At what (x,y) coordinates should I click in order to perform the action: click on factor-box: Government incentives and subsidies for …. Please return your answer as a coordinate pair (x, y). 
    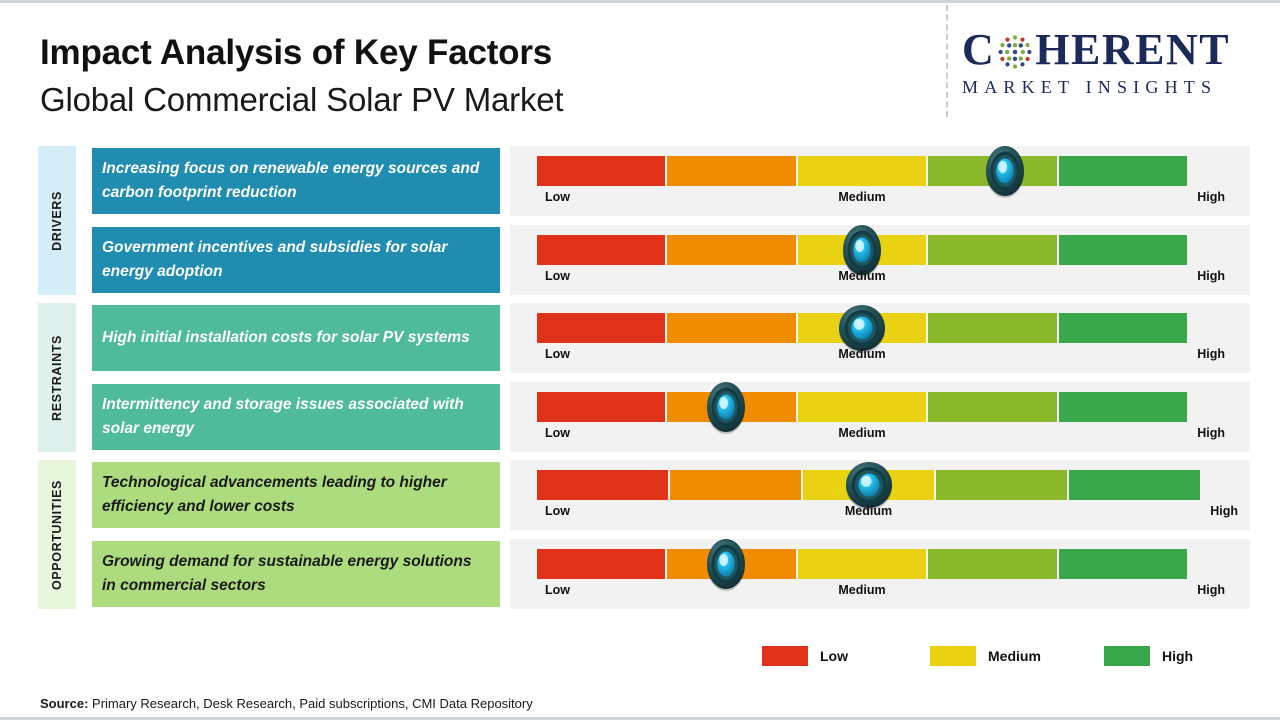
    Looking at the image, I should click on (296, 260).